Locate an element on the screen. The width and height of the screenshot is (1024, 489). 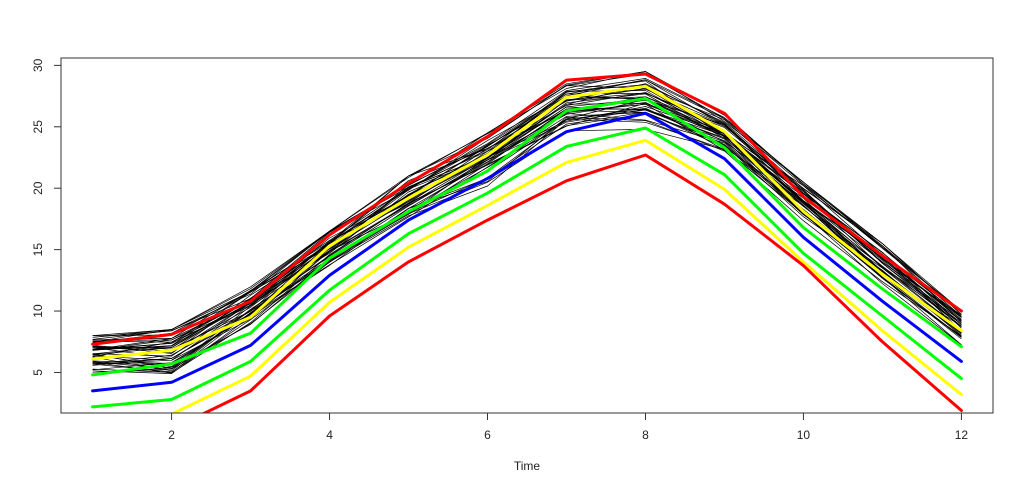
x-tick-label: 8 is located at coordinates (645, 435).